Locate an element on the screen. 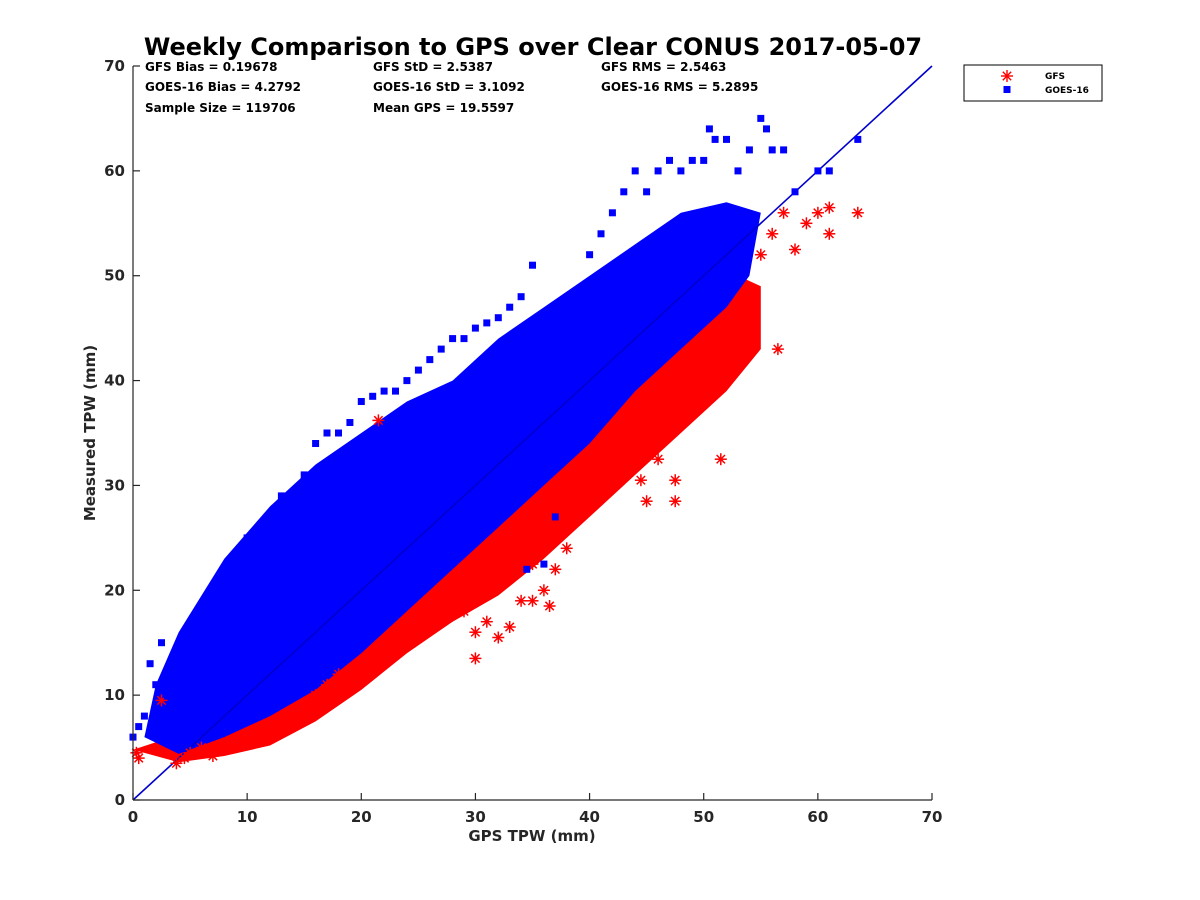 The height and width of the screenshot is (900, 1200). stat-gfs-bias: GFS Bias = 0.19678 is located at coordinates (211, 67).